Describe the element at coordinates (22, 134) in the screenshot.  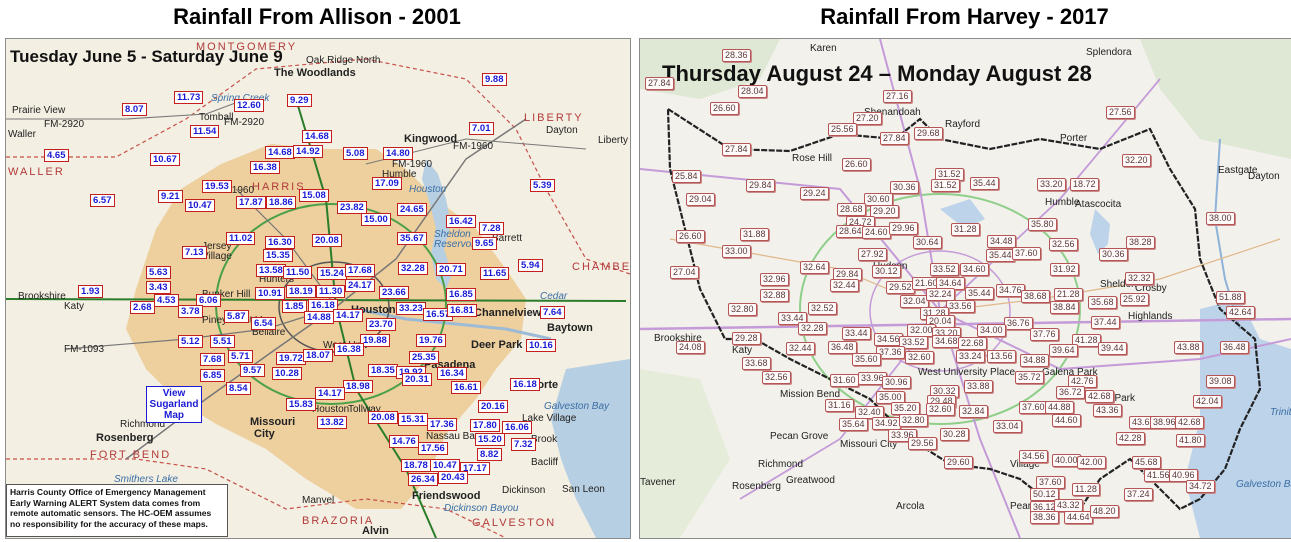
I see `place-label: Waller` at that location.